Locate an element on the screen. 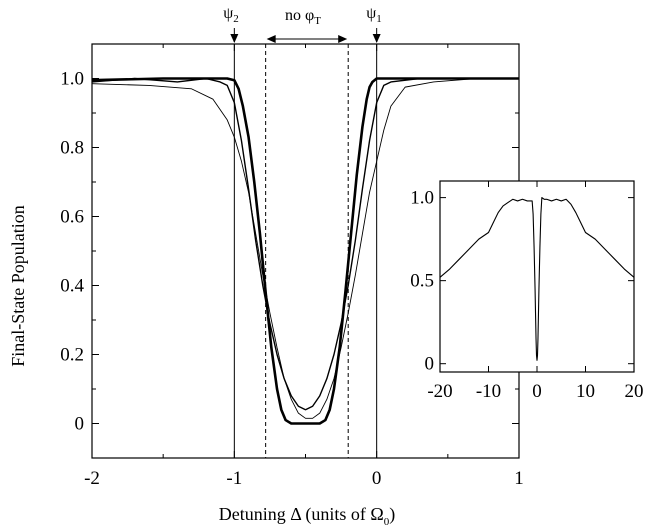 The image size is (650, 527). inset-y-tick-label: 0 is located at coordinates (430, 364).